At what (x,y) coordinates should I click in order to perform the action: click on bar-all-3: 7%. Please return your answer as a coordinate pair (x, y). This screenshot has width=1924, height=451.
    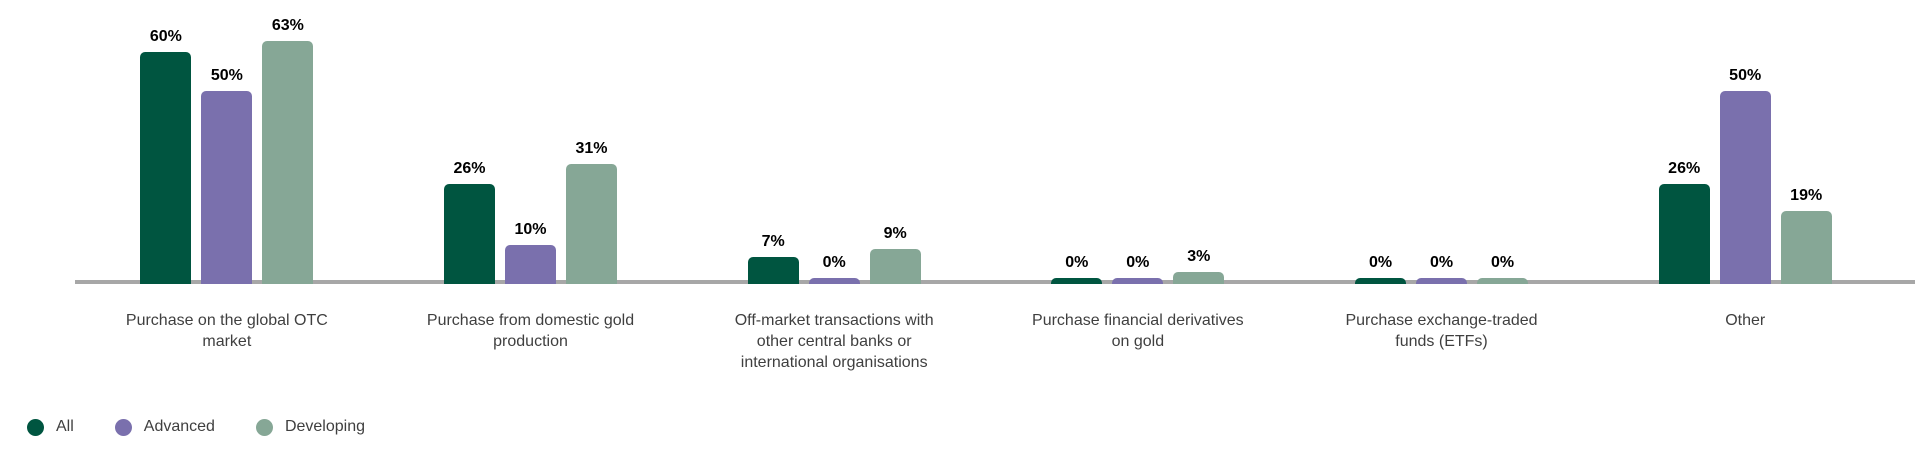
    Looking at the image, I should click on (773, 258).